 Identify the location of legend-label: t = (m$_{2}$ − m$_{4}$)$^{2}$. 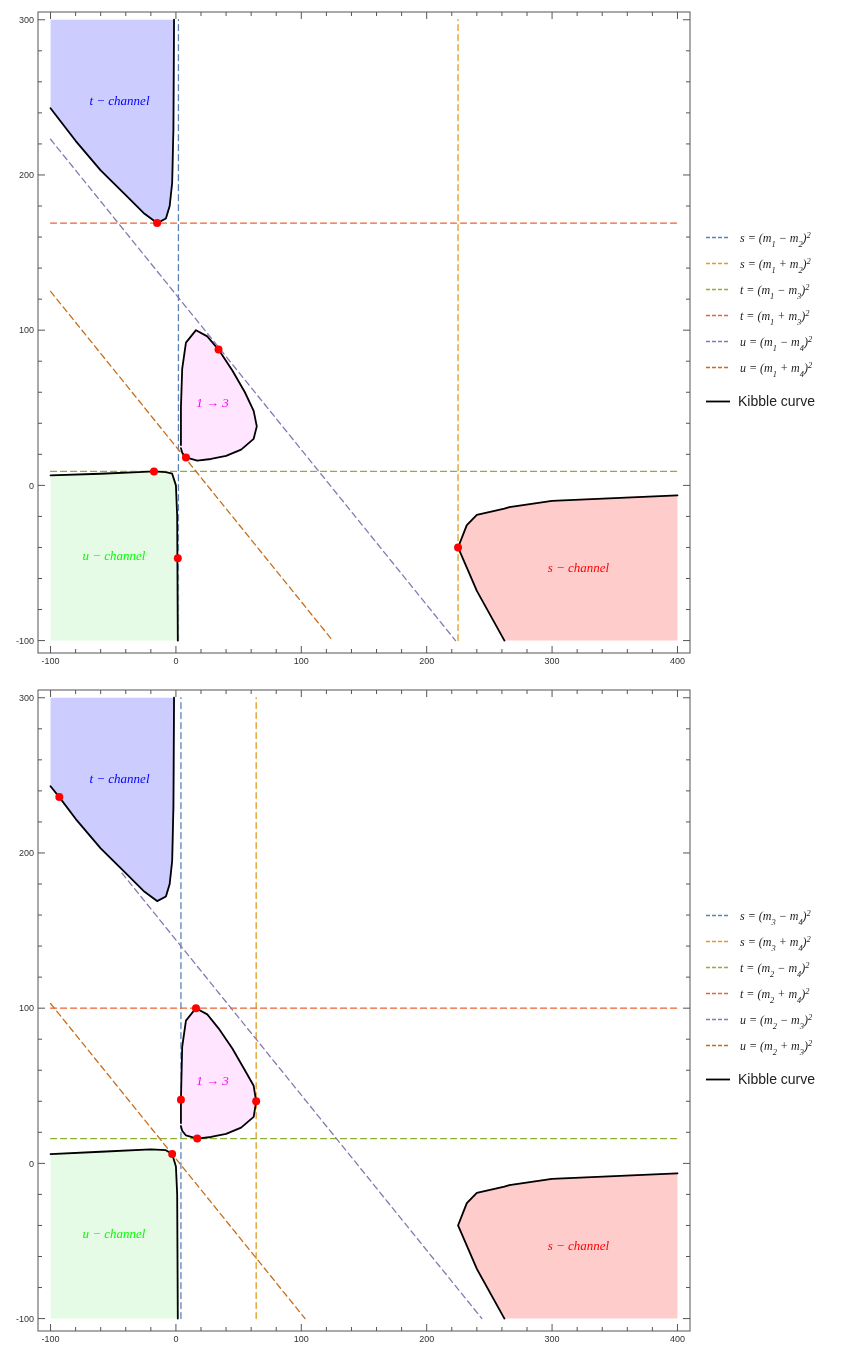
(775, 969).